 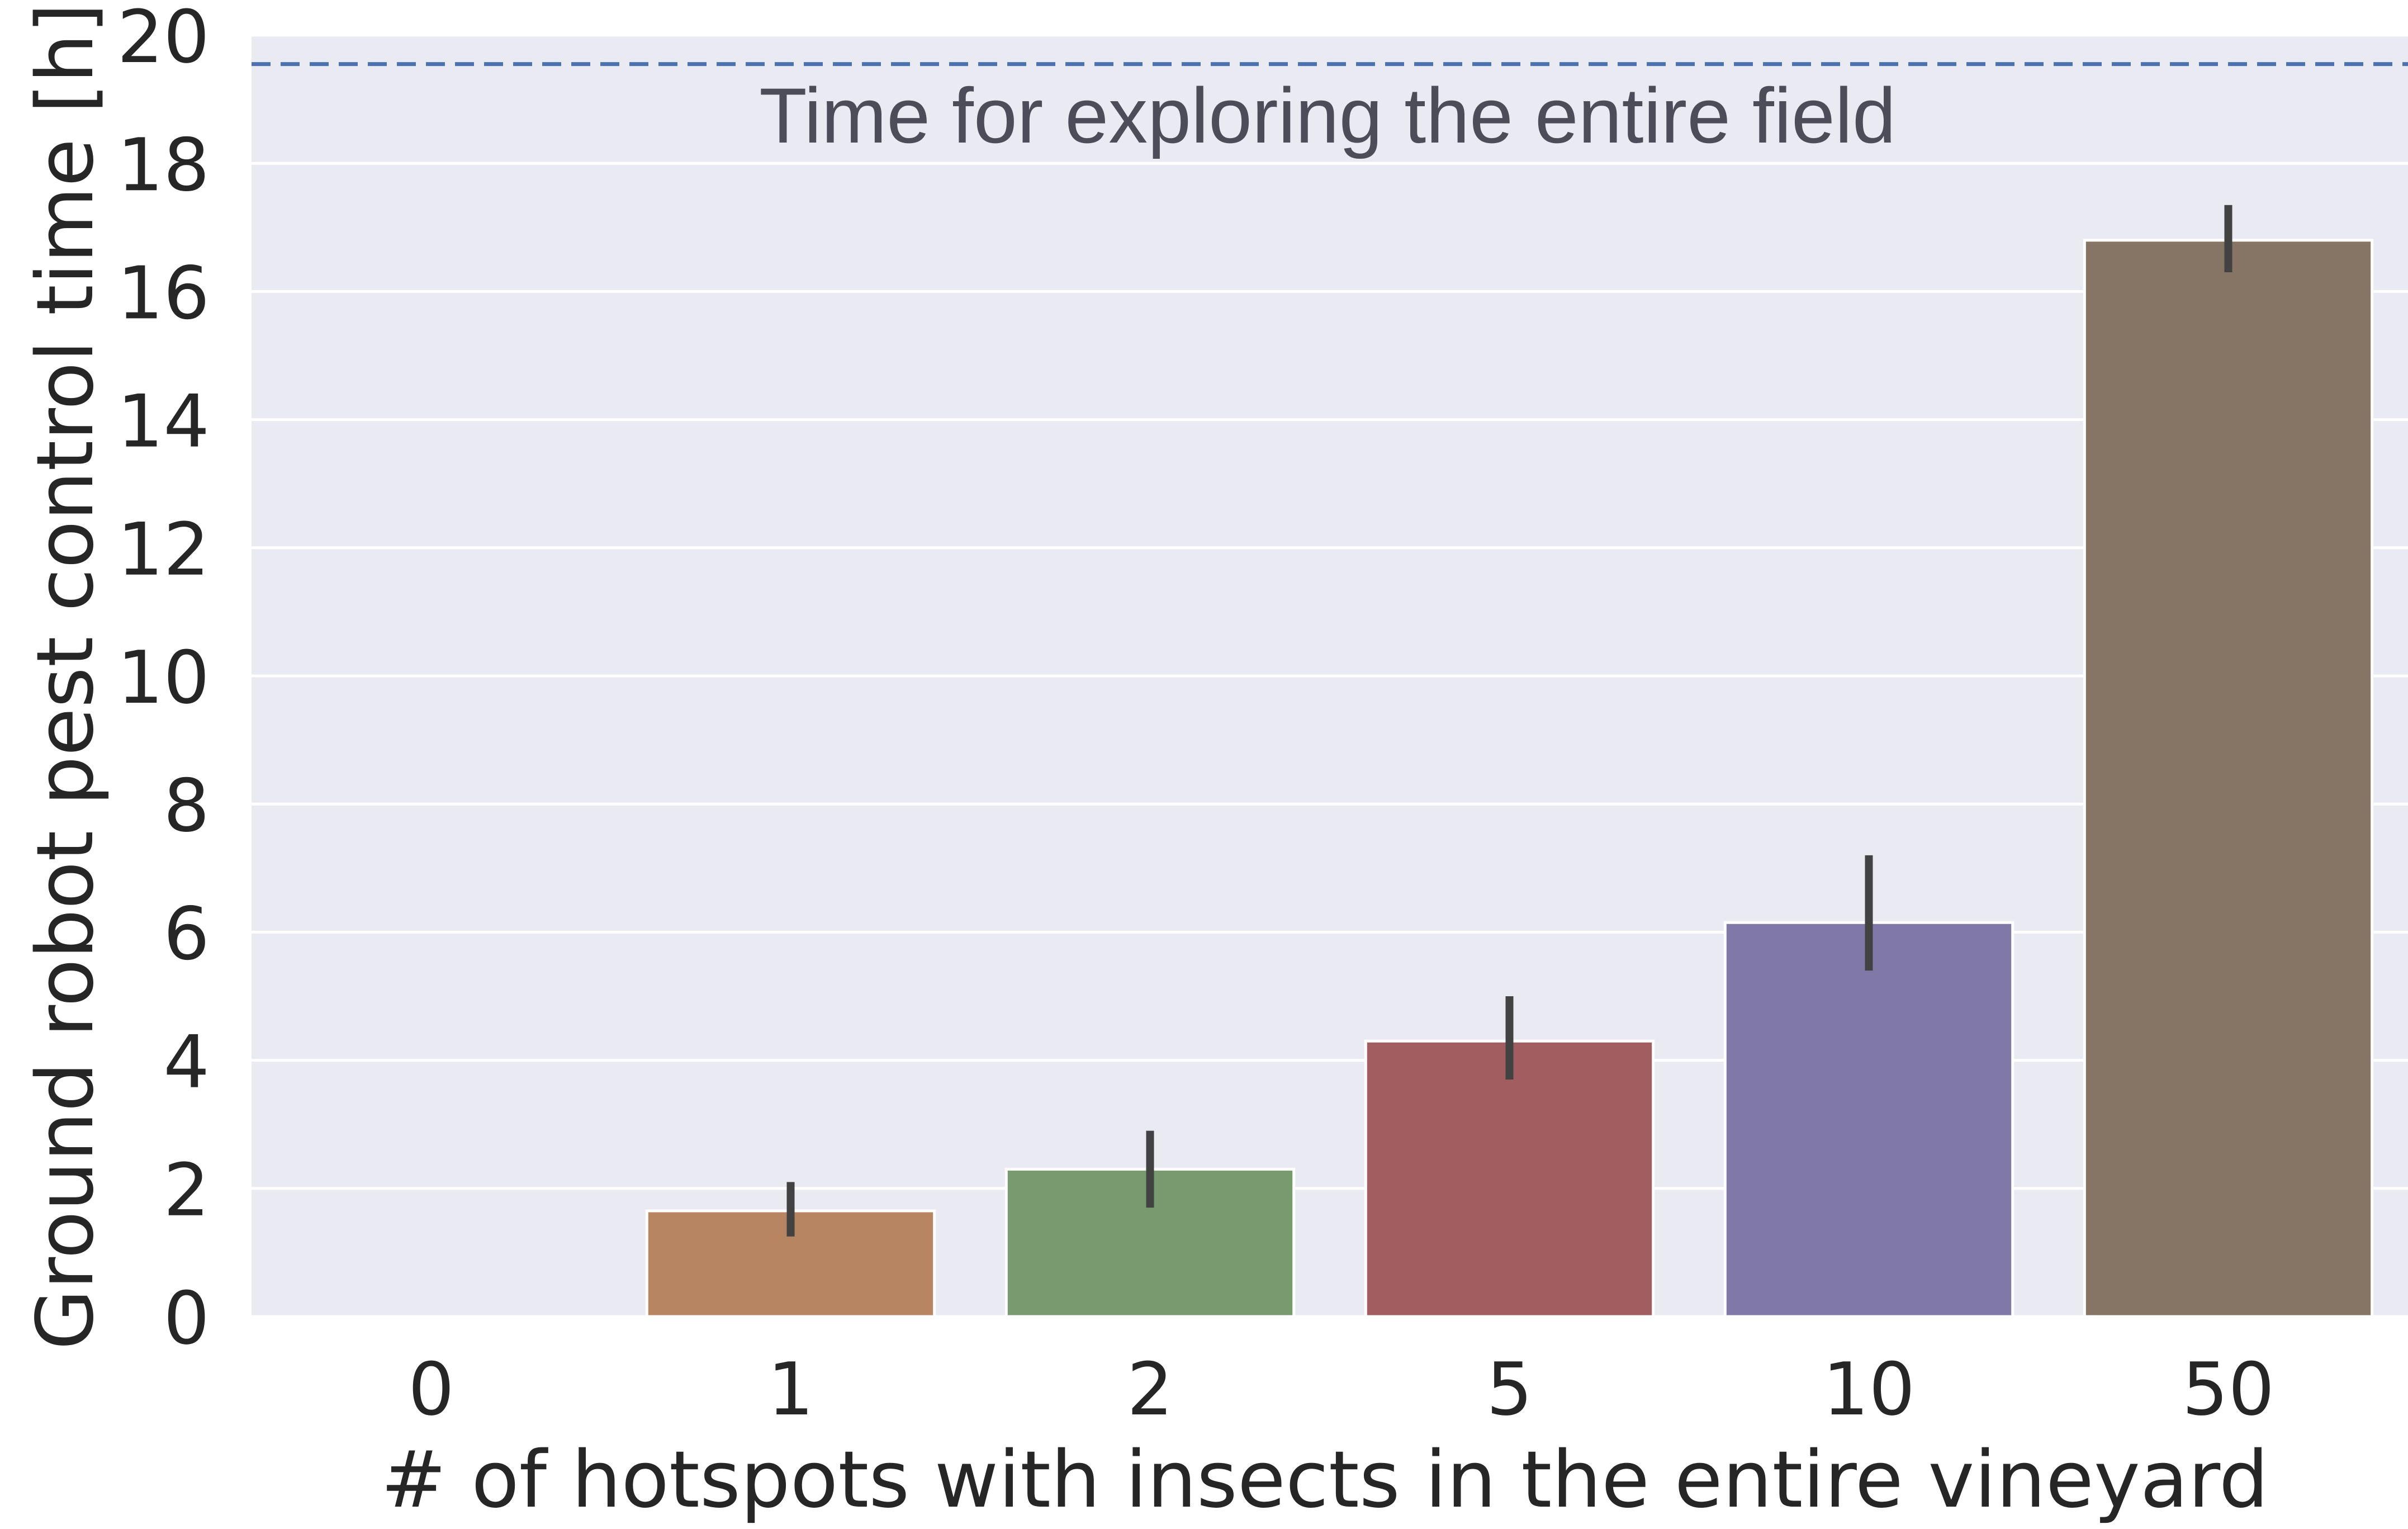 What do you see at coordinates (163, 421) in the screenshot?
I see `y-tick-label: 14` at bounding box center [163, 421].